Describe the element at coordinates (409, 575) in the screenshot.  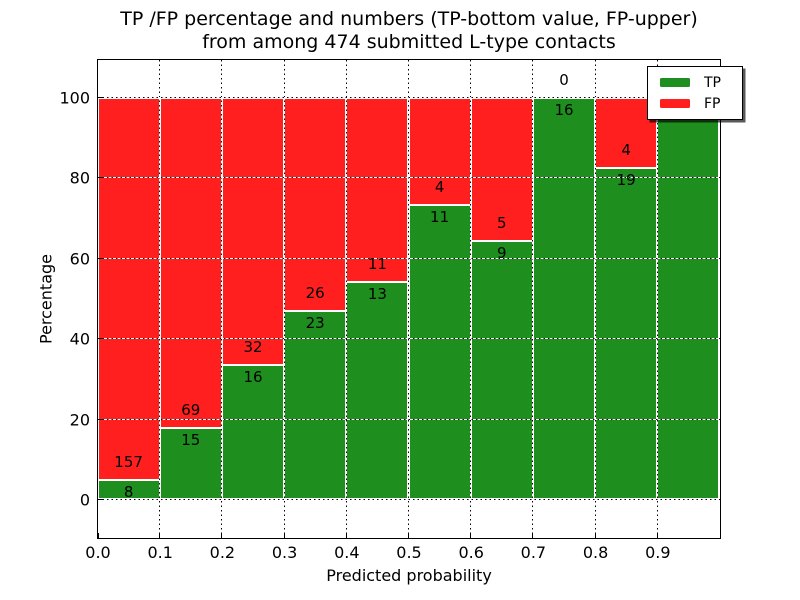
I see `x-axis-label: Predicted probability` at that location.